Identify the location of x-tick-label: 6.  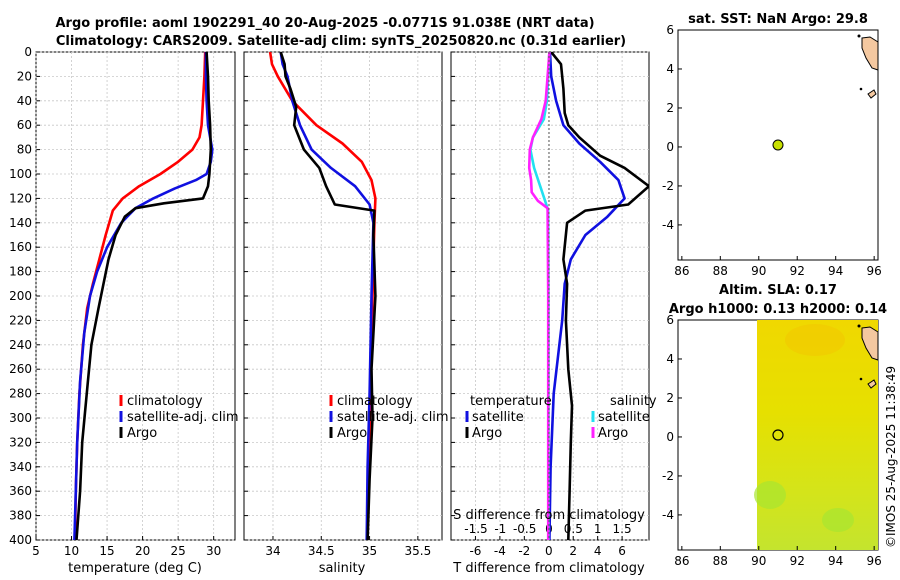
(622, 551).